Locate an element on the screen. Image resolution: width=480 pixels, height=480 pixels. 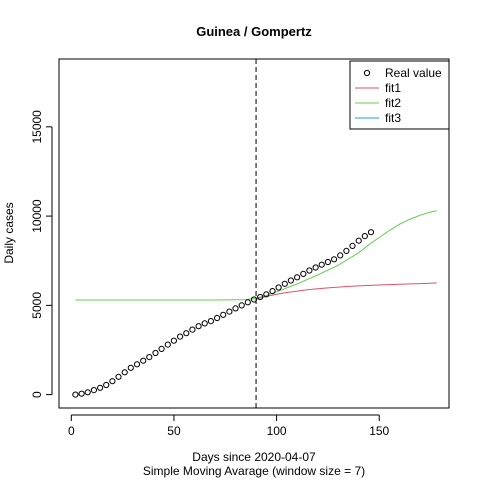
legend-label: fit3 is located at coordinates (393, 118).